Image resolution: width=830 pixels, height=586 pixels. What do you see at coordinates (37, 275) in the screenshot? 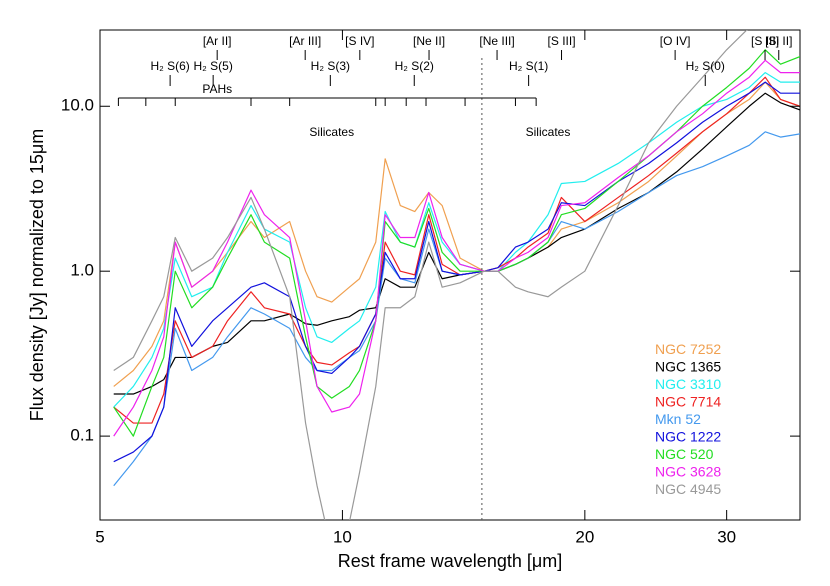
I see `y-axis-title: Flux density [Jy] normalized to 15μm` at bounding box center [37, 275].